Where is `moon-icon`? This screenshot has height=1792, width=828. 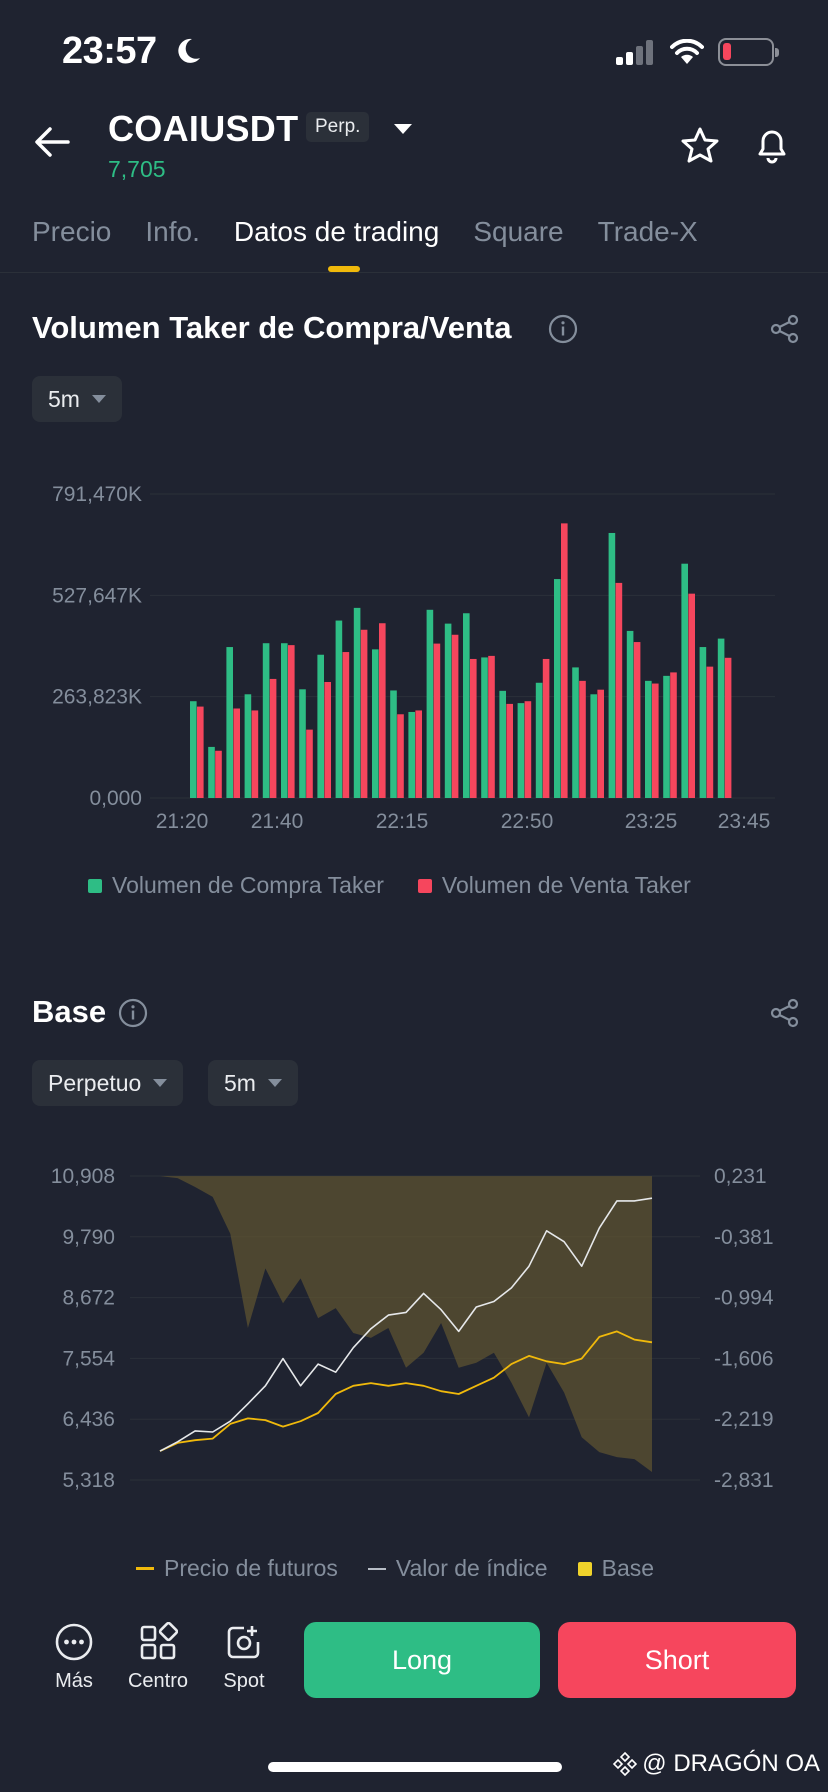 moon-icon is located at coordinates (189, 50).